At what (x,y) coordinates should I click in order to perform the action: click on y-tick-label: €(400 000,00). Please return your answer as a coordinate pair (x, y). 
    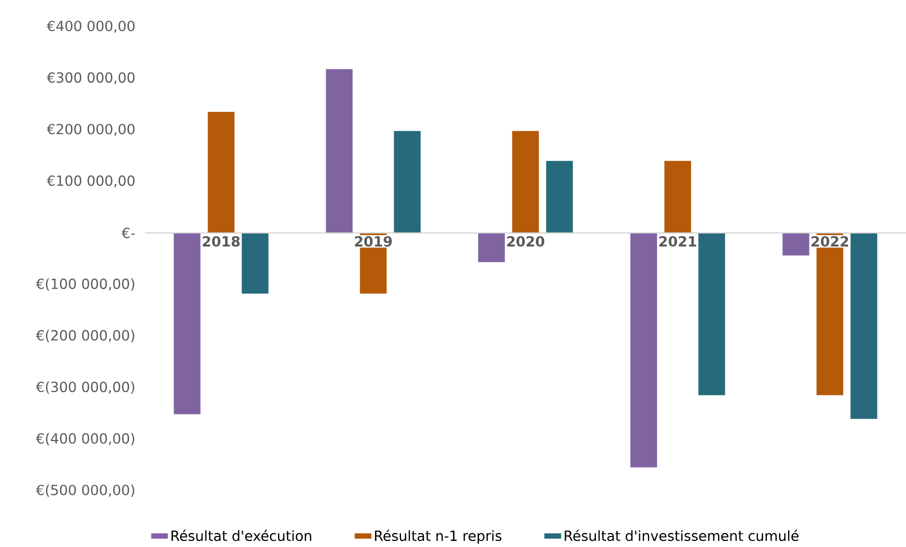
    Looking at the image, I should click on (85, 439).